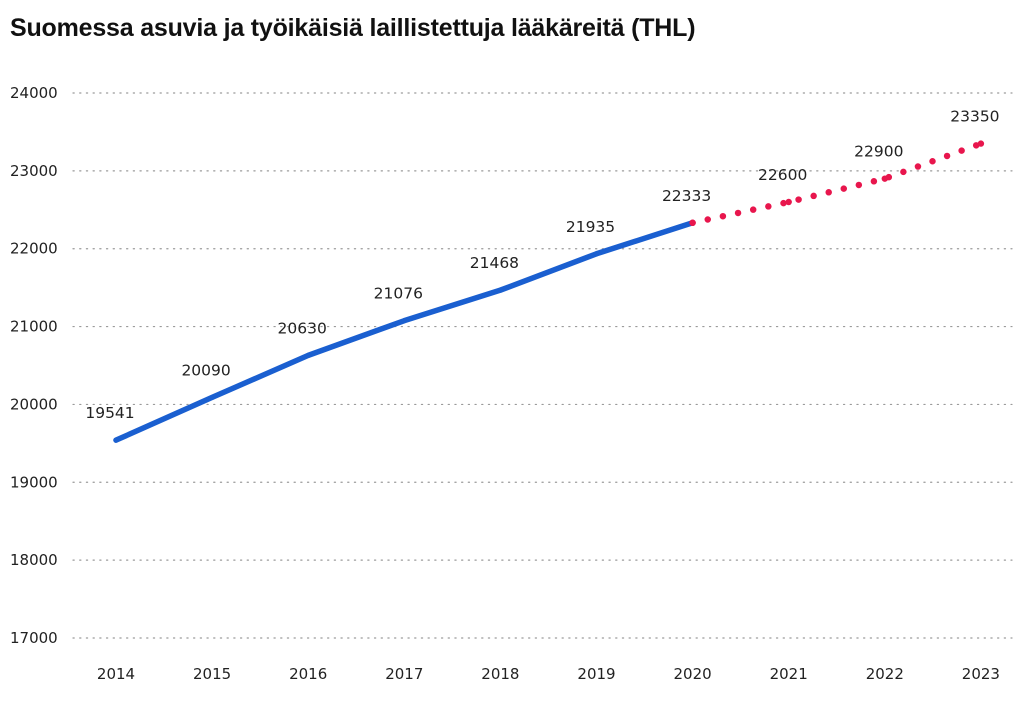  What do you see at coordinates (34, 365) in the screenshot?
I see `y-axis-ticks: 17000 18000 19000 20000 21000 22000 23000 24000` at bounding box center [34, 365].